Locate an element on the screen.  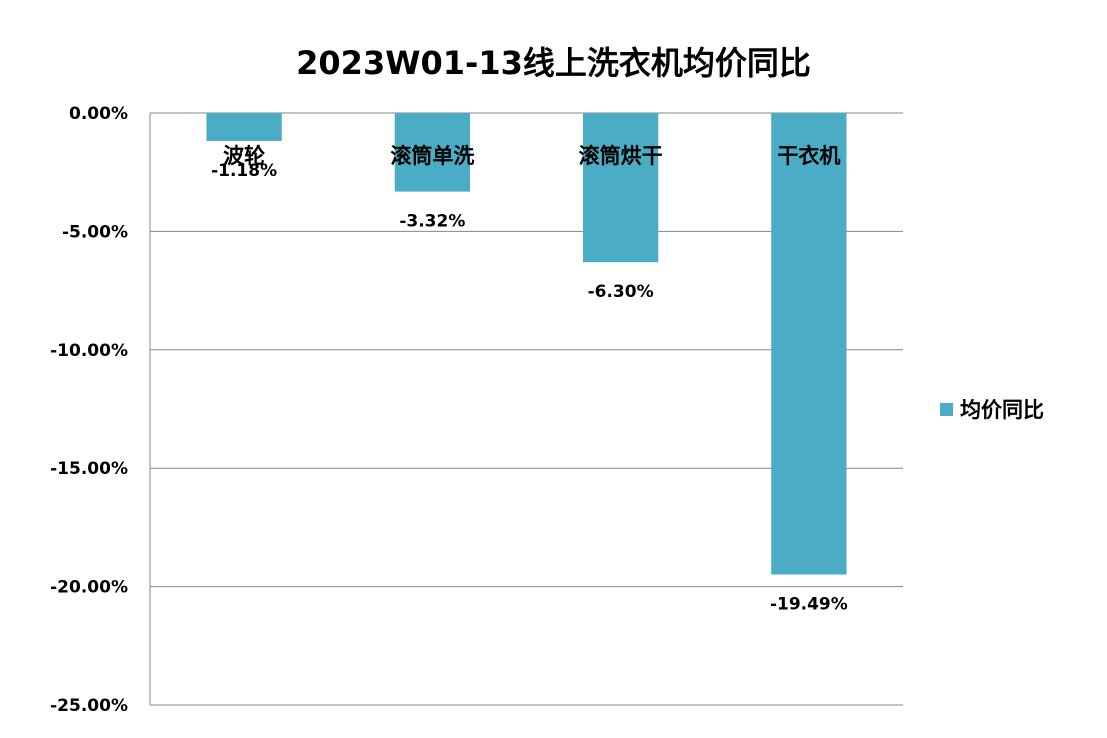
data-label: -1.18% is located at coordinates (244, 171).